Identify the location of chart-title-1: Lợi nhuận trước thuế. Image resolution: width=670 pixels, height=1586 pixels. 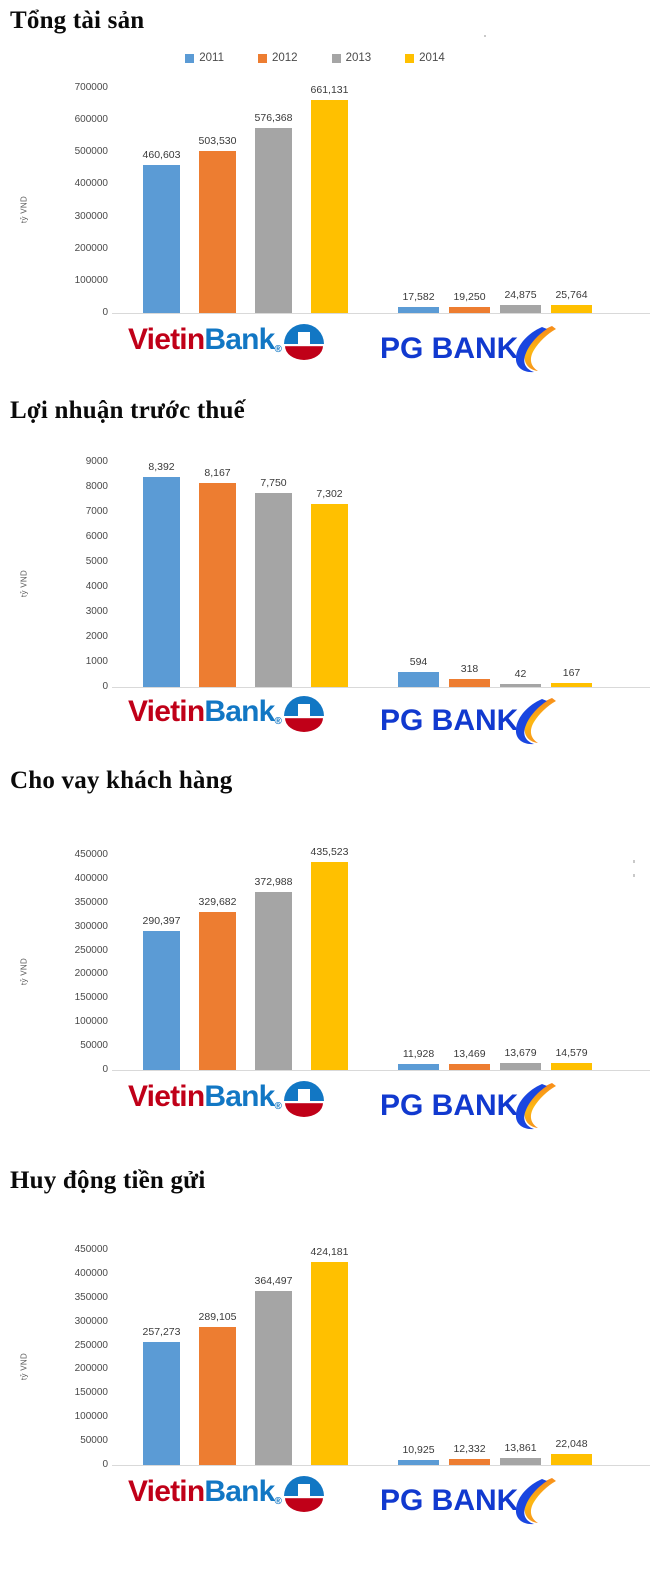
(127, 410).